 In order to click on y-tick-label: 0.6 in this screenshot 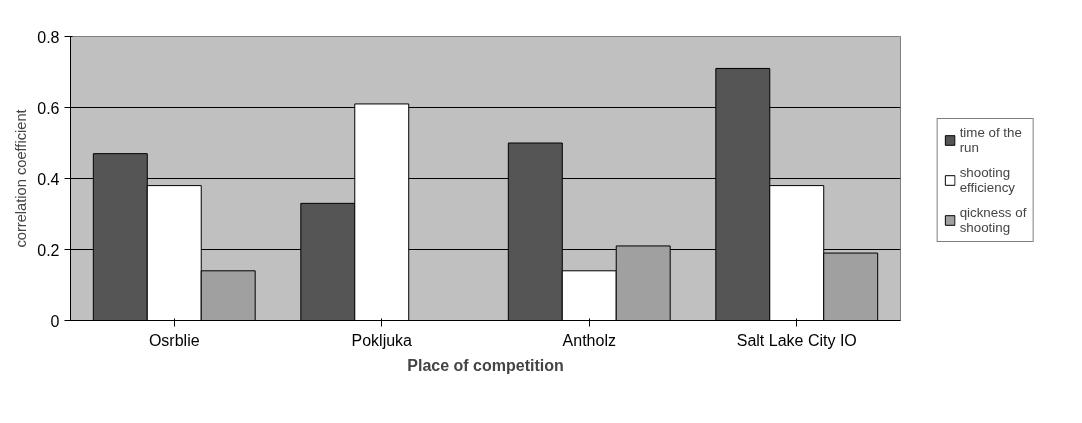, I will do `click(48, 108)`.